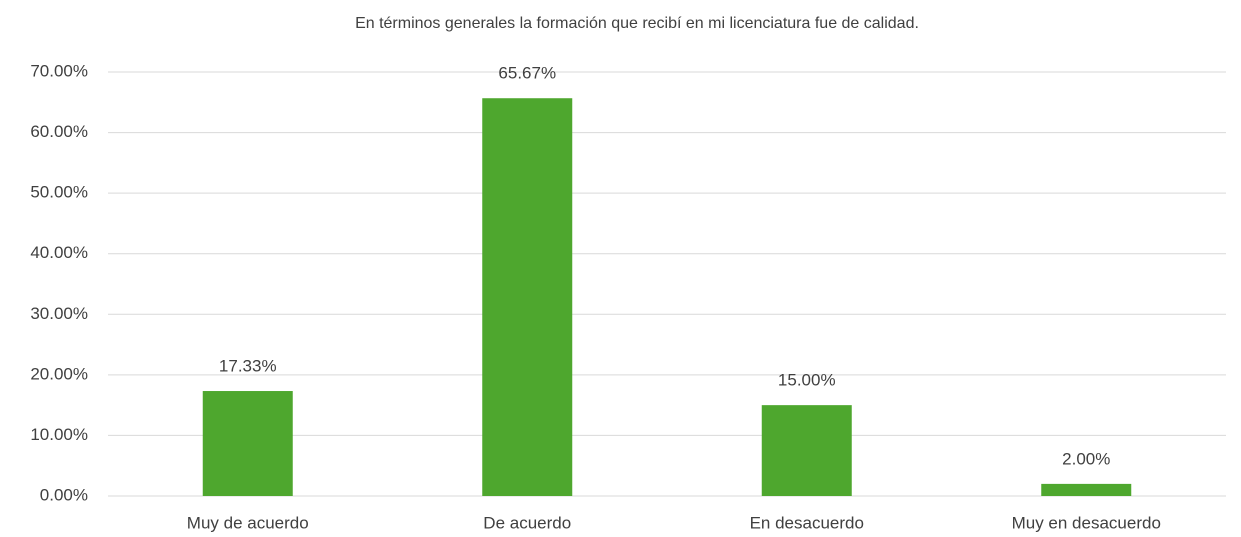 The image size is (1241, 537). I want to click on data-label: 17.33%, so click(248, 366).